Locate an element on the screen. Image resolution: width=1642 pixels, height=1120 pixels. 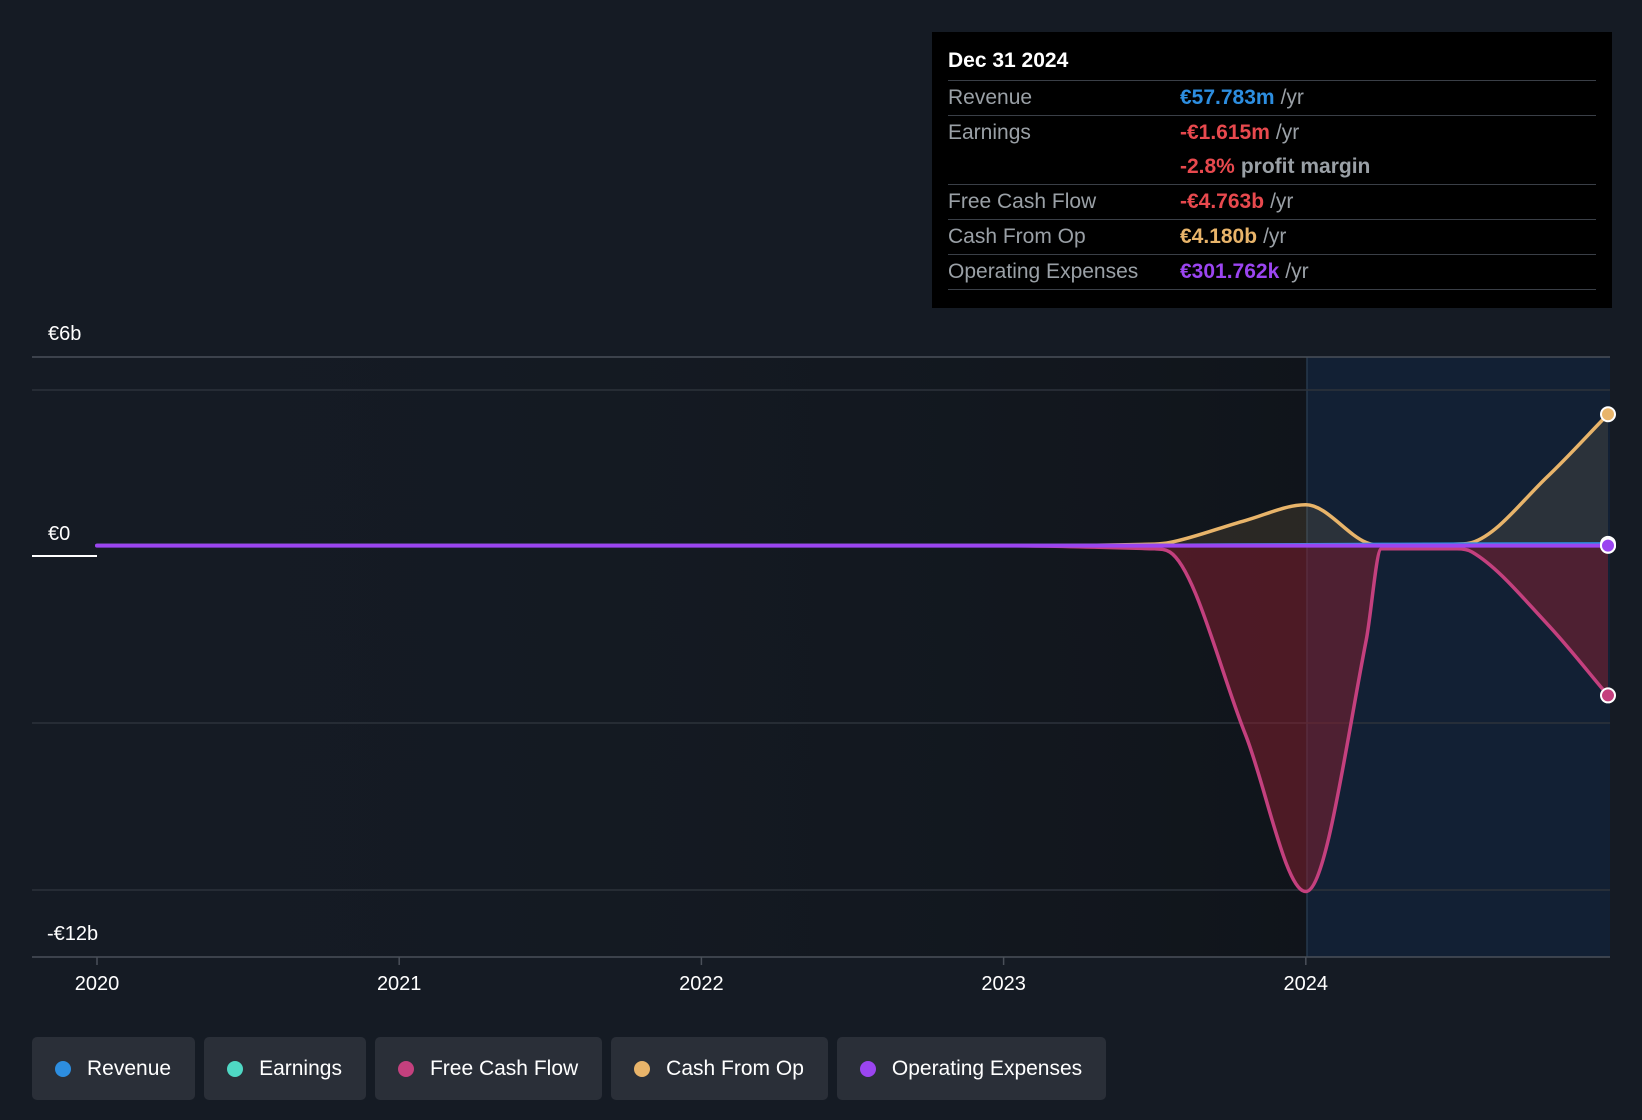
legend-label: Free Cash Flow is located at coordinates (504, 1068).